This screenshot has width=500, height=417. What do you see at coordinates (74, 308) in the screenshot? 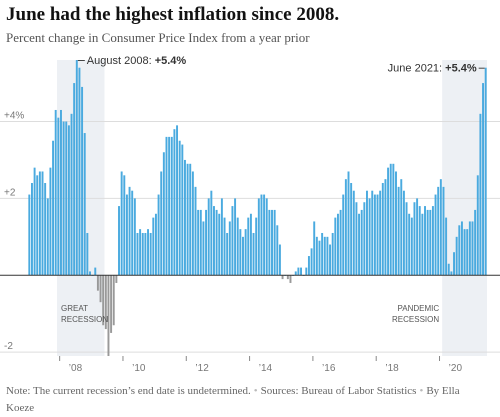
I see `recession-label: GREAT` at bounding box center [74, 308].